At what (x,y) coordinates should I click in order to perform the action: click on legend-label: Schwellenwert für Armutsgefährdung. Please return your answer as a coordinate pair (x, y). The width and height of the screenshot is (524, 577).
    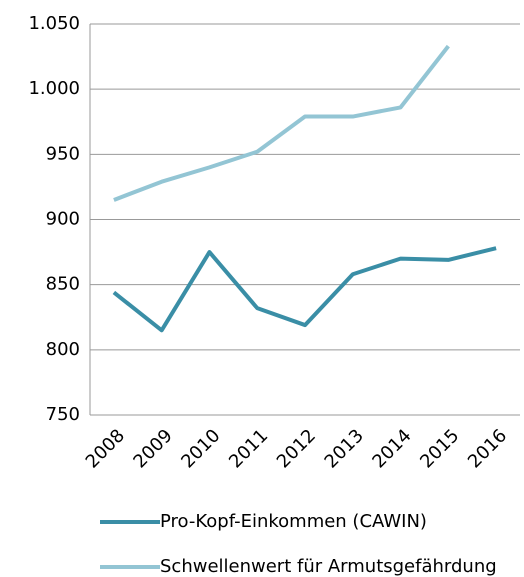
    Looking at the image, I should click on (328, 566).